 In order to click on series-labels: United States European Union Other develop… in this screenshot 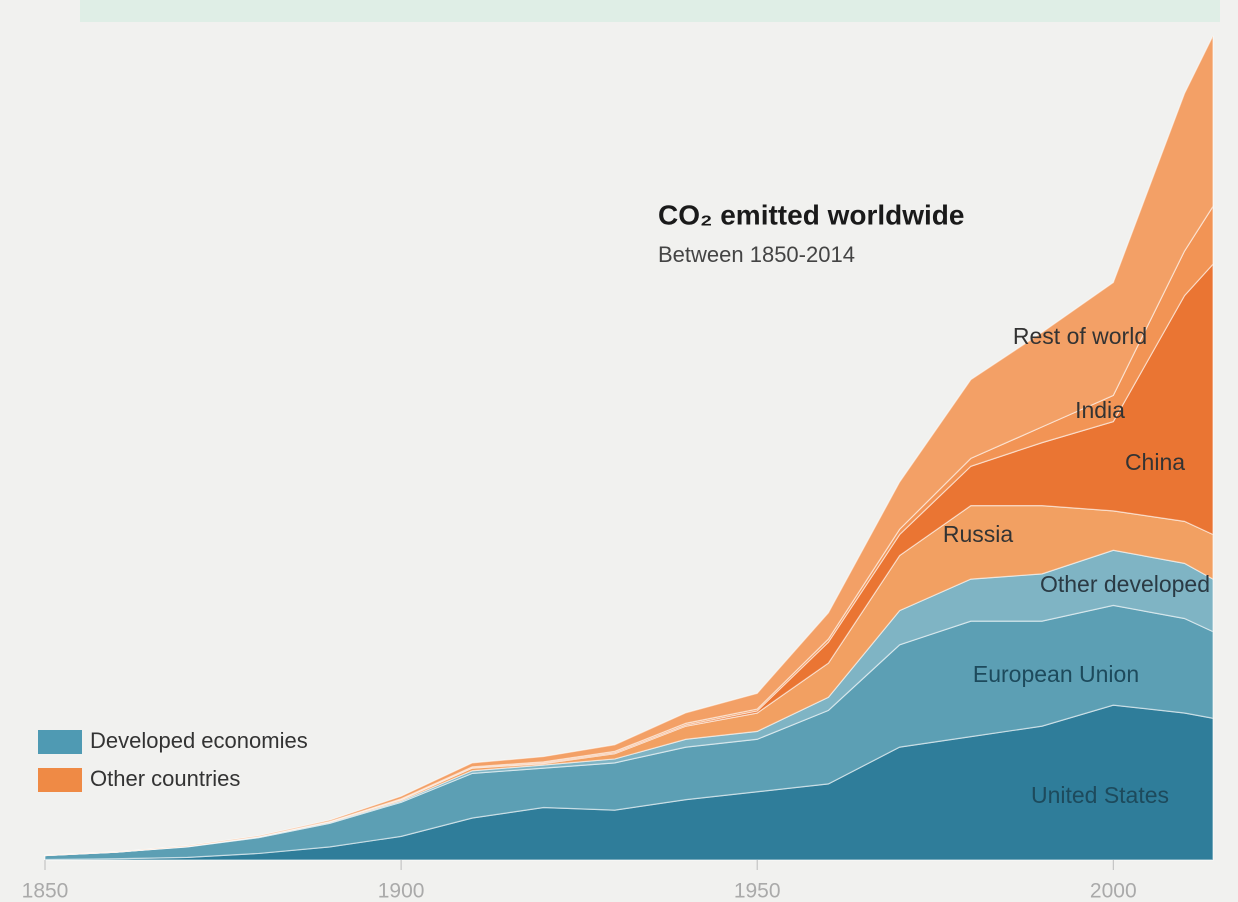, I will do `click(1076, 565)`.